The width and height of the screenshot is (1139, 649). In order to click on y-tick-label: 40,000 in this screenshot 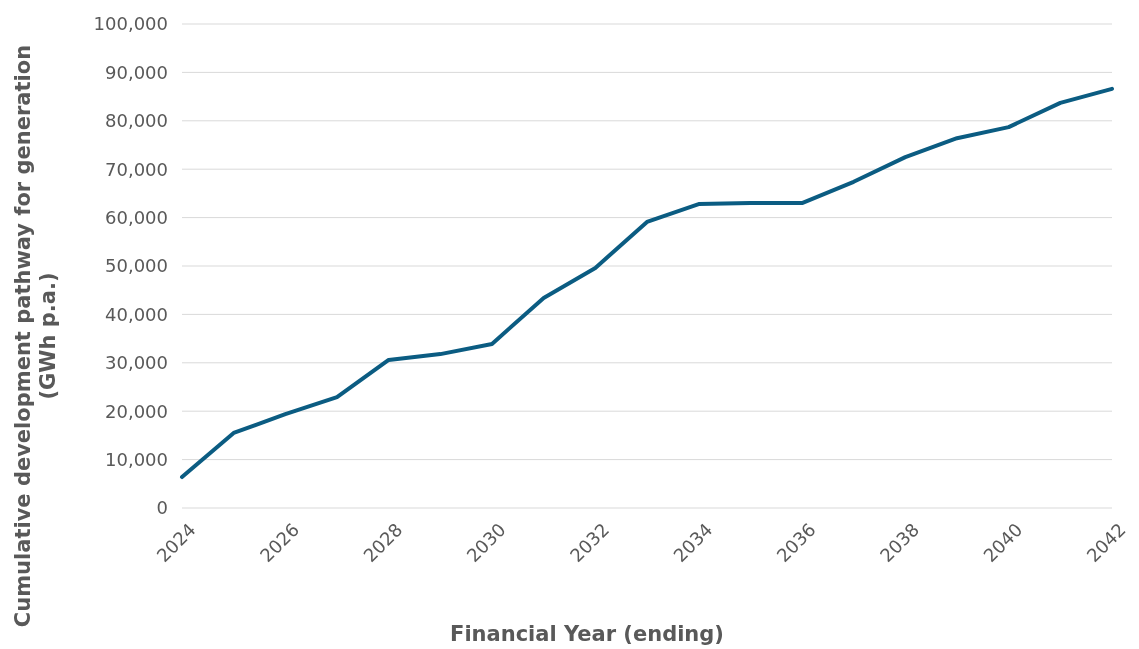, I will do `click(136, 314)`.